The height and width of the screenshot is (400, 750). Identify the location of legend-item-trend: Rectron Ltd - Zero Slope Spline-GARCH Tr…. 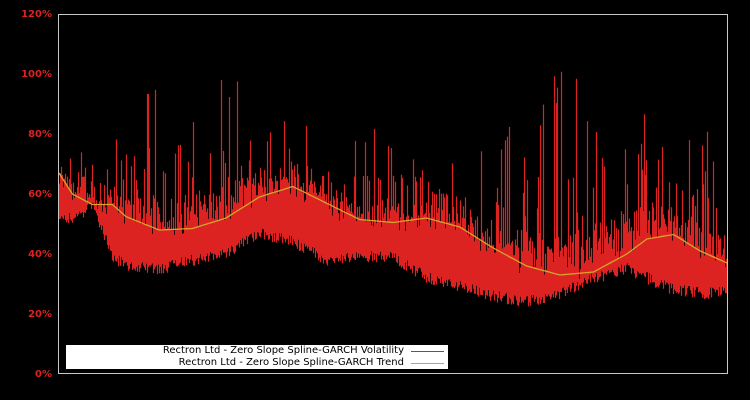
(313, 363).